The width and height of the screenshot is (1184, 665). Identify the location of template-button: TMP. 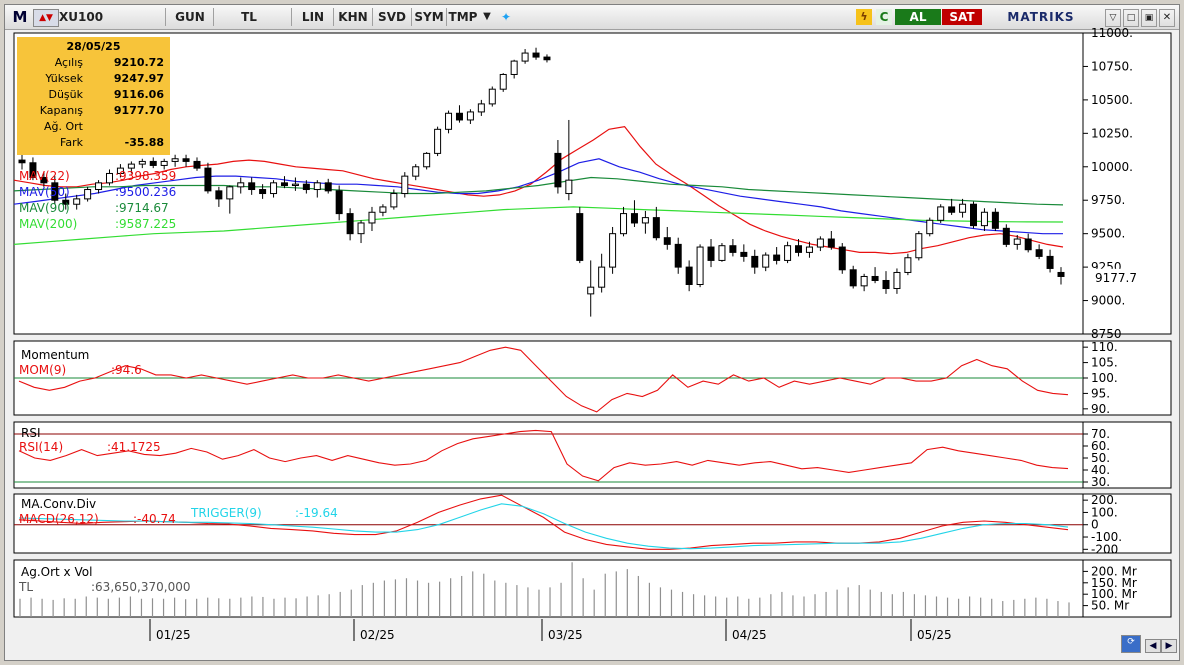
(463, 17).